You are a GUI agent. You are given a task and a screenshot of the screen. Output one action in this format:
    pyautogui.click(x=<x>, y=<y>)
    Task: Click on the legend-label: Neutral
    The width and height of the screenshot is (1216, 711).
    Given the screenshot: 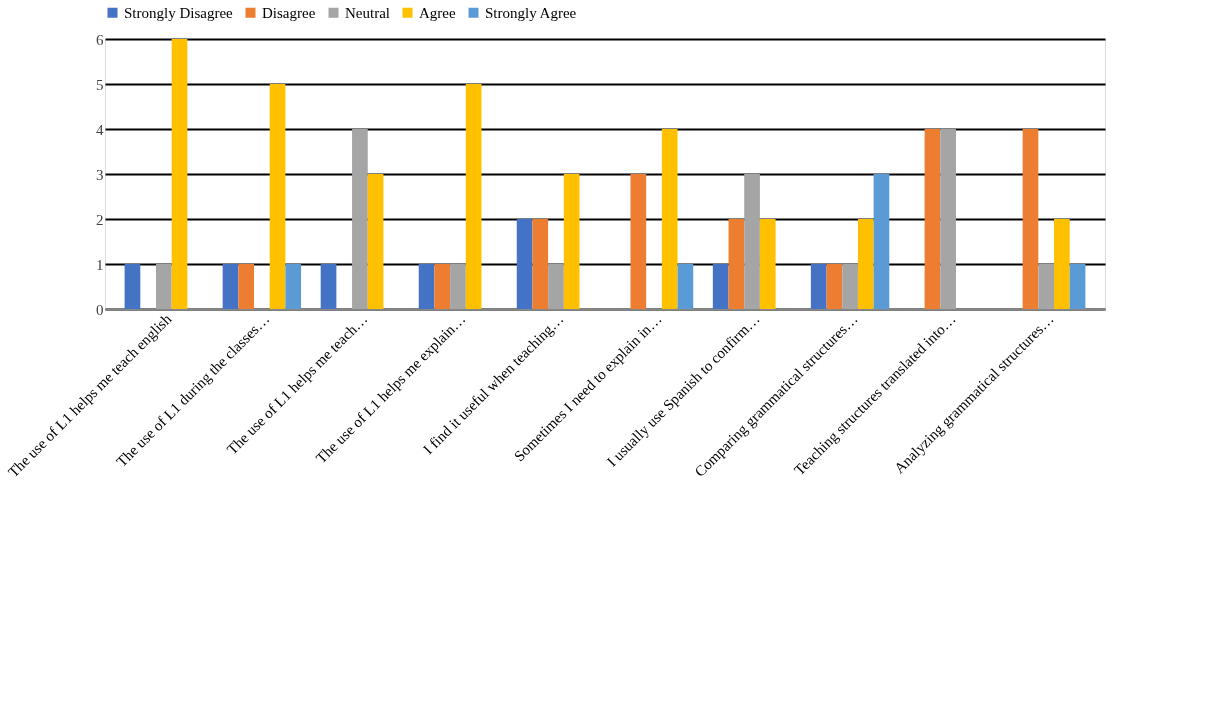 What is the action you would take?
    pyautogui.click(x=367, y=12)
    